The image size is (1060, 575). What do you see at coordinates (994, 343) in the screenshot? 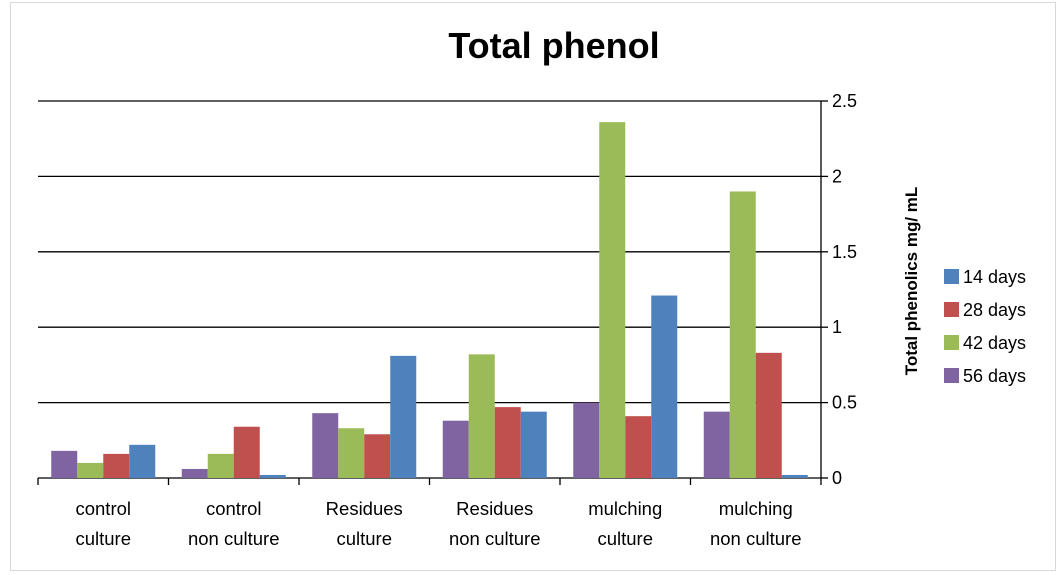
I see `legend-label: 42 days` at bounding box center [994, 343].